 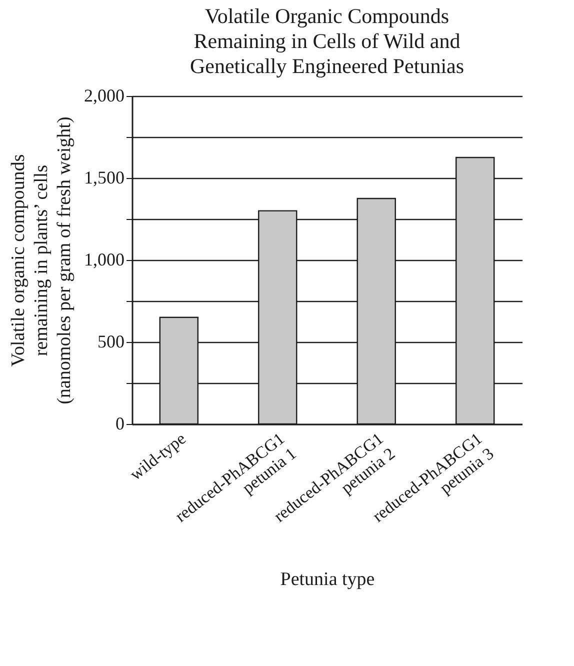 I want to click on y-tick-label: 1,000, so click(x=104, y=260).